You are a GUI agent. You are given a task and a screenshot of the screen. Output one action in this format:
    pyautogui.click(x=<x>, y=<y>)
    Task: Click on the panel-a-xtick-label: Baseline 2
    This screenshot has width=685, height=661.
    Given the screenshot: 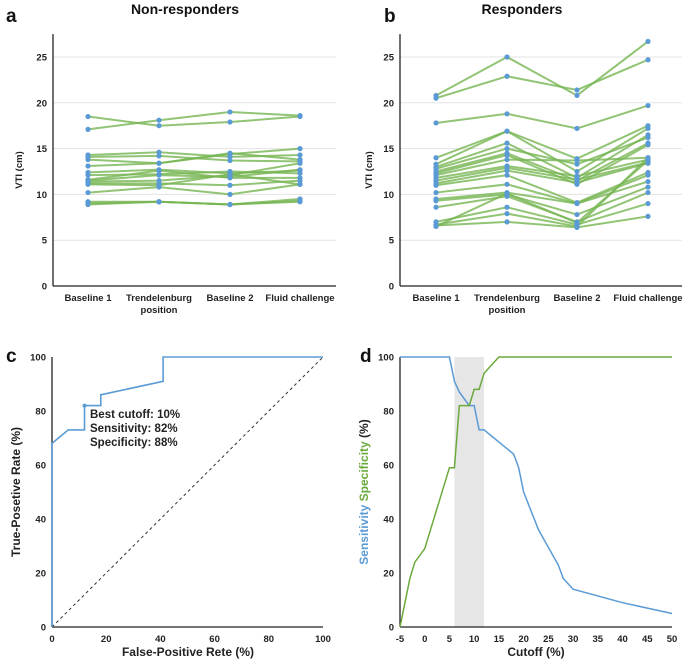 What is the action you would take?
    pyautogui.click(x=230, y=298)
    